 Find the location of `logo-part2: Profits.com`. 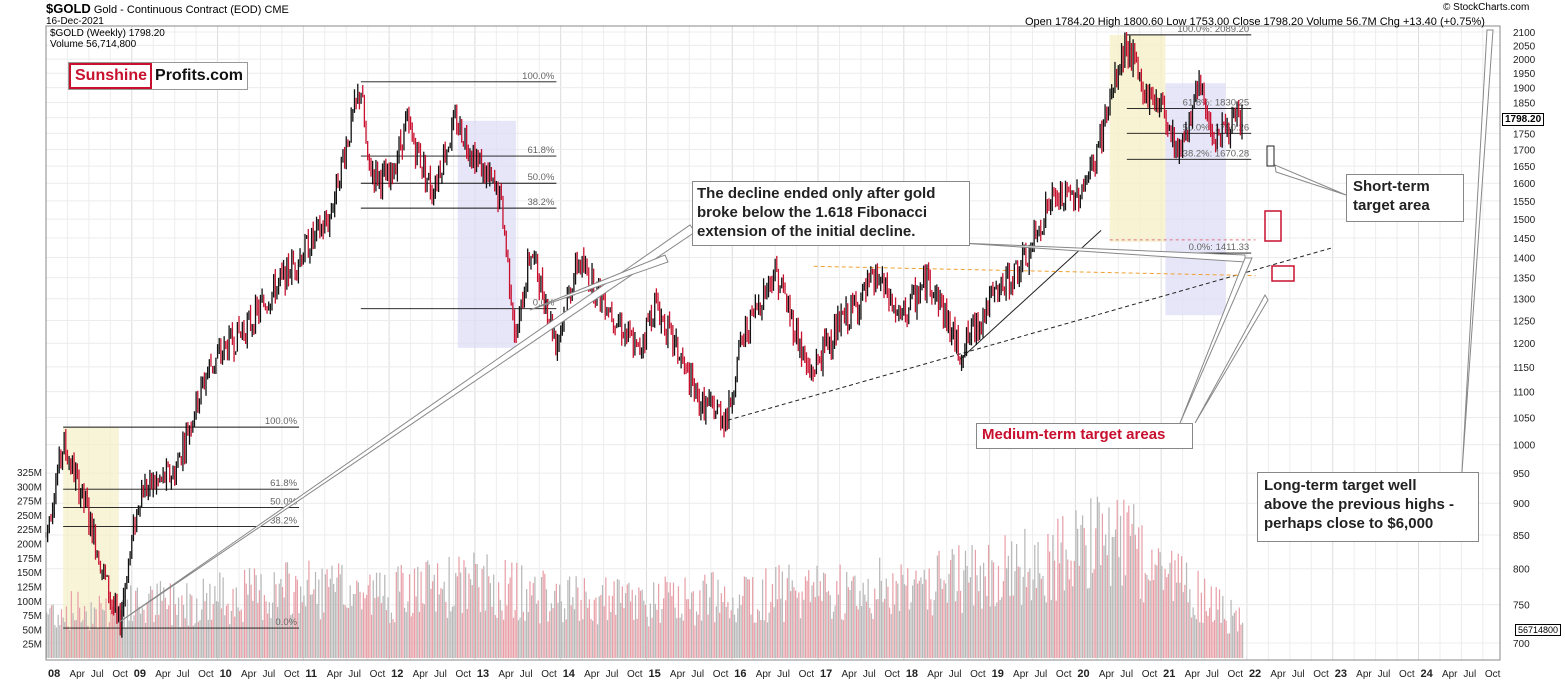

logo-part2: Profits.com is located at coordinates (199, 75).